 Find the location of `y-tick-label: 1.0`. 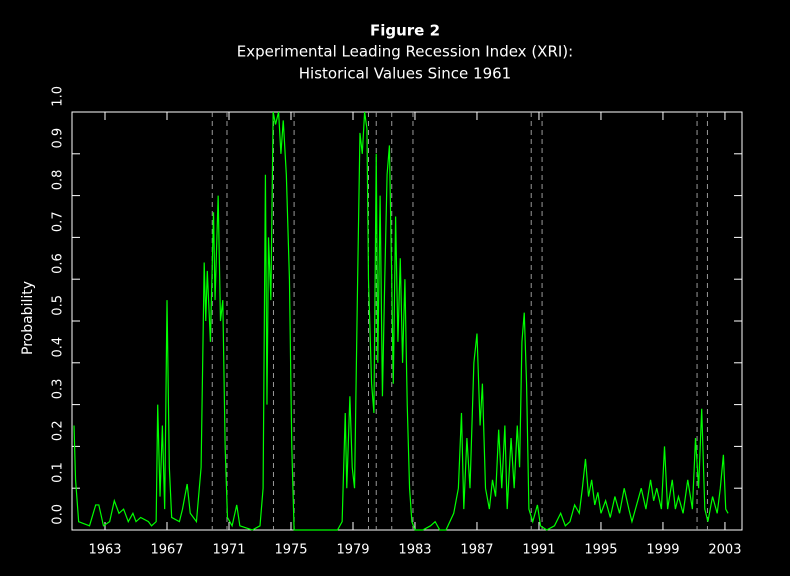

y-tick-label: 1.0 is located at coordinates (58, 96).